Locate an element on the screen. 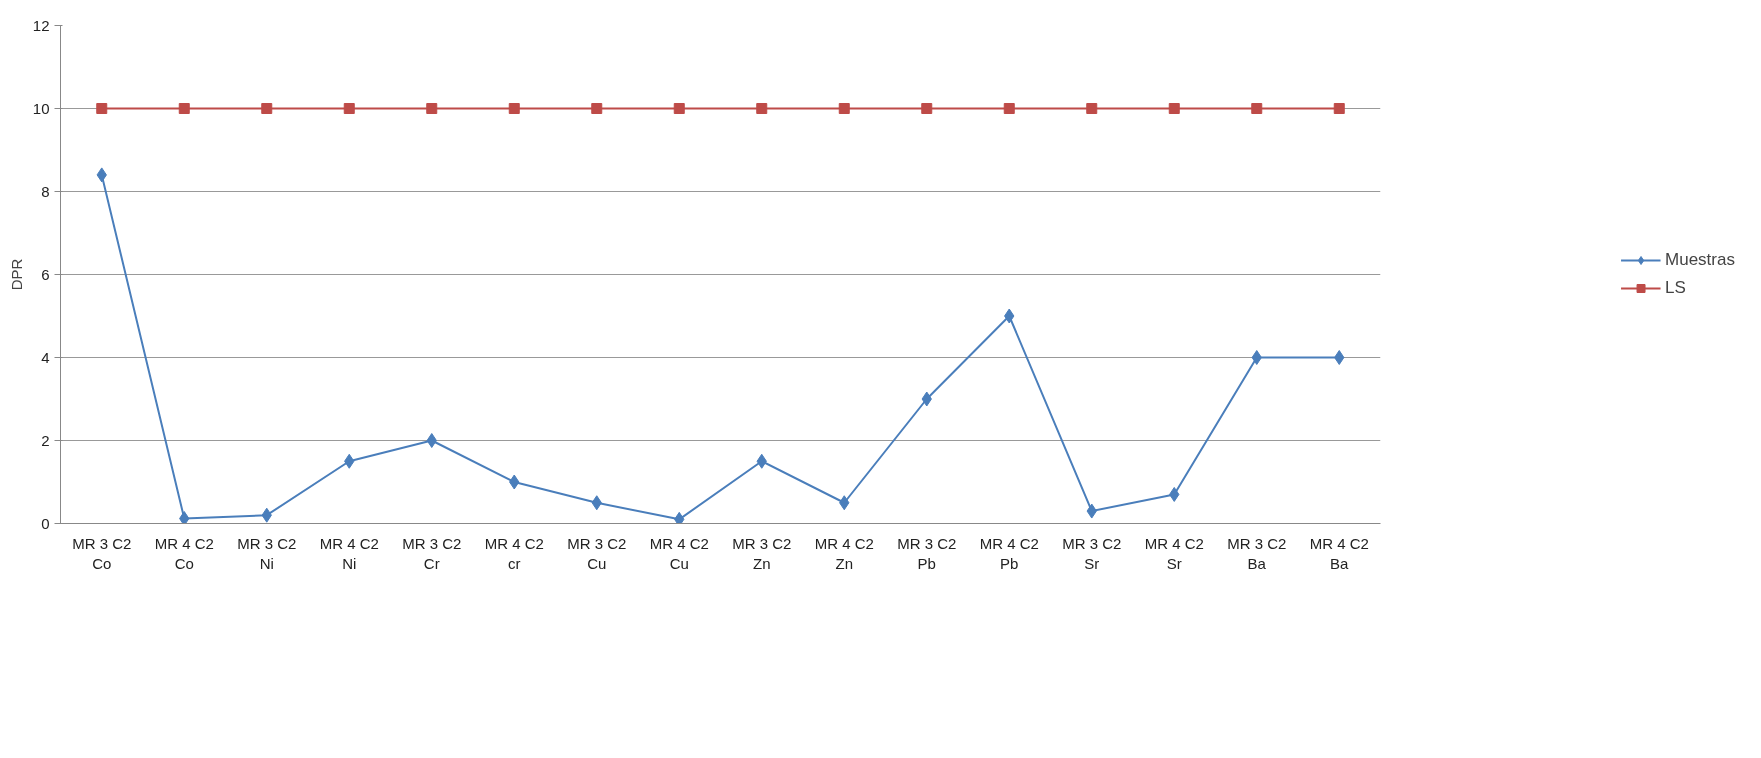  x-tick-label: MR 4 C2 Ni is located at coordinates (349, 553).